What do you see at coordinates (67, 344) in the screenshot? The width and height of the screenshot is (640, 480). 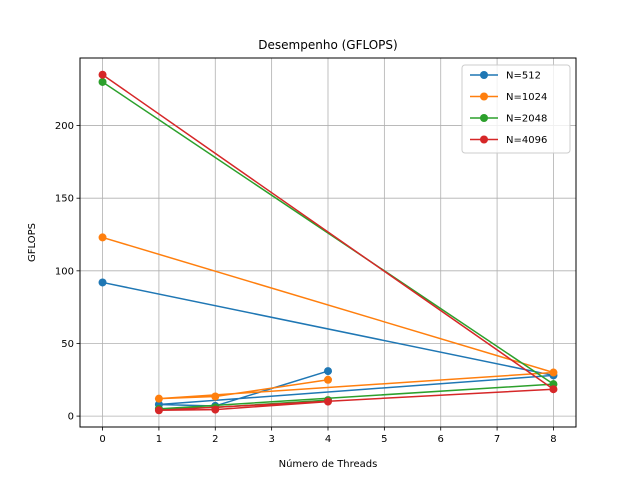 I see `y-tick-label: 50` at bounding box center [67, 344].